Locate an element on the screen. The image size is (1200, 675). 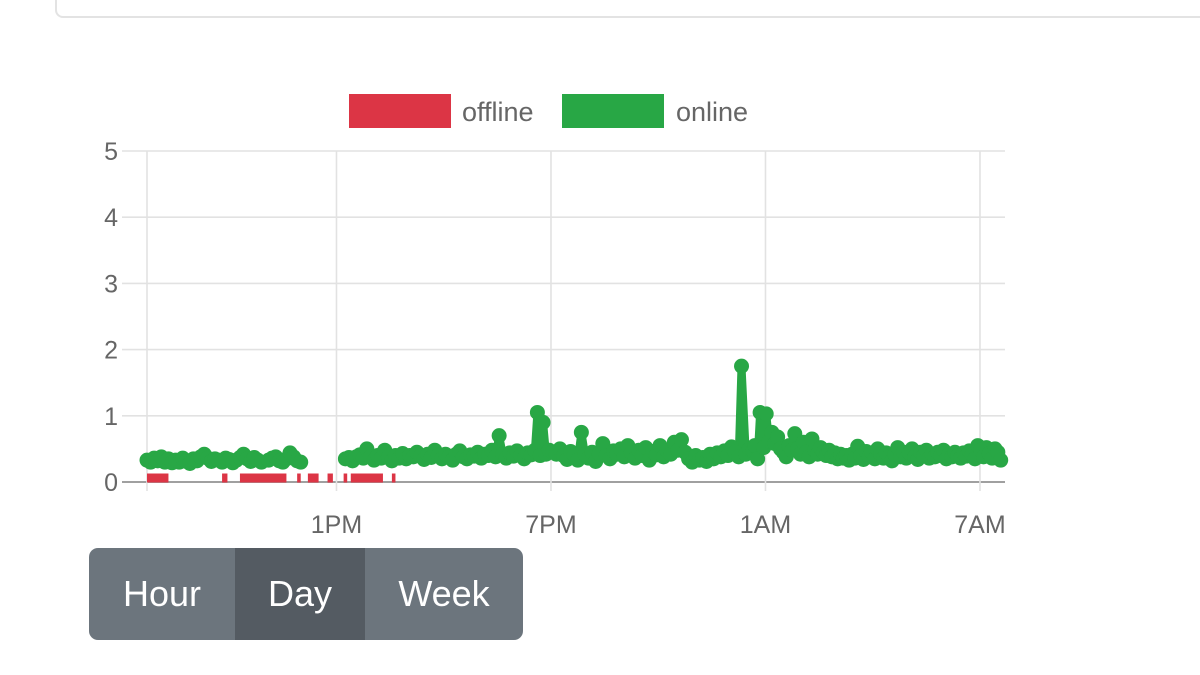
legend-label-online: online is located at coordinates (712, 112).